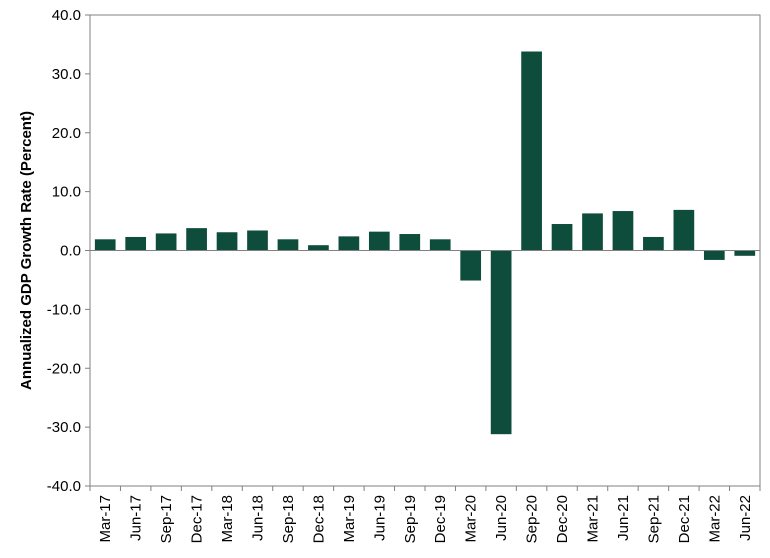 The width and height of the screenshot is (770, 558). I want to click on x-tick-label: Mar-21, so click(593, 519).